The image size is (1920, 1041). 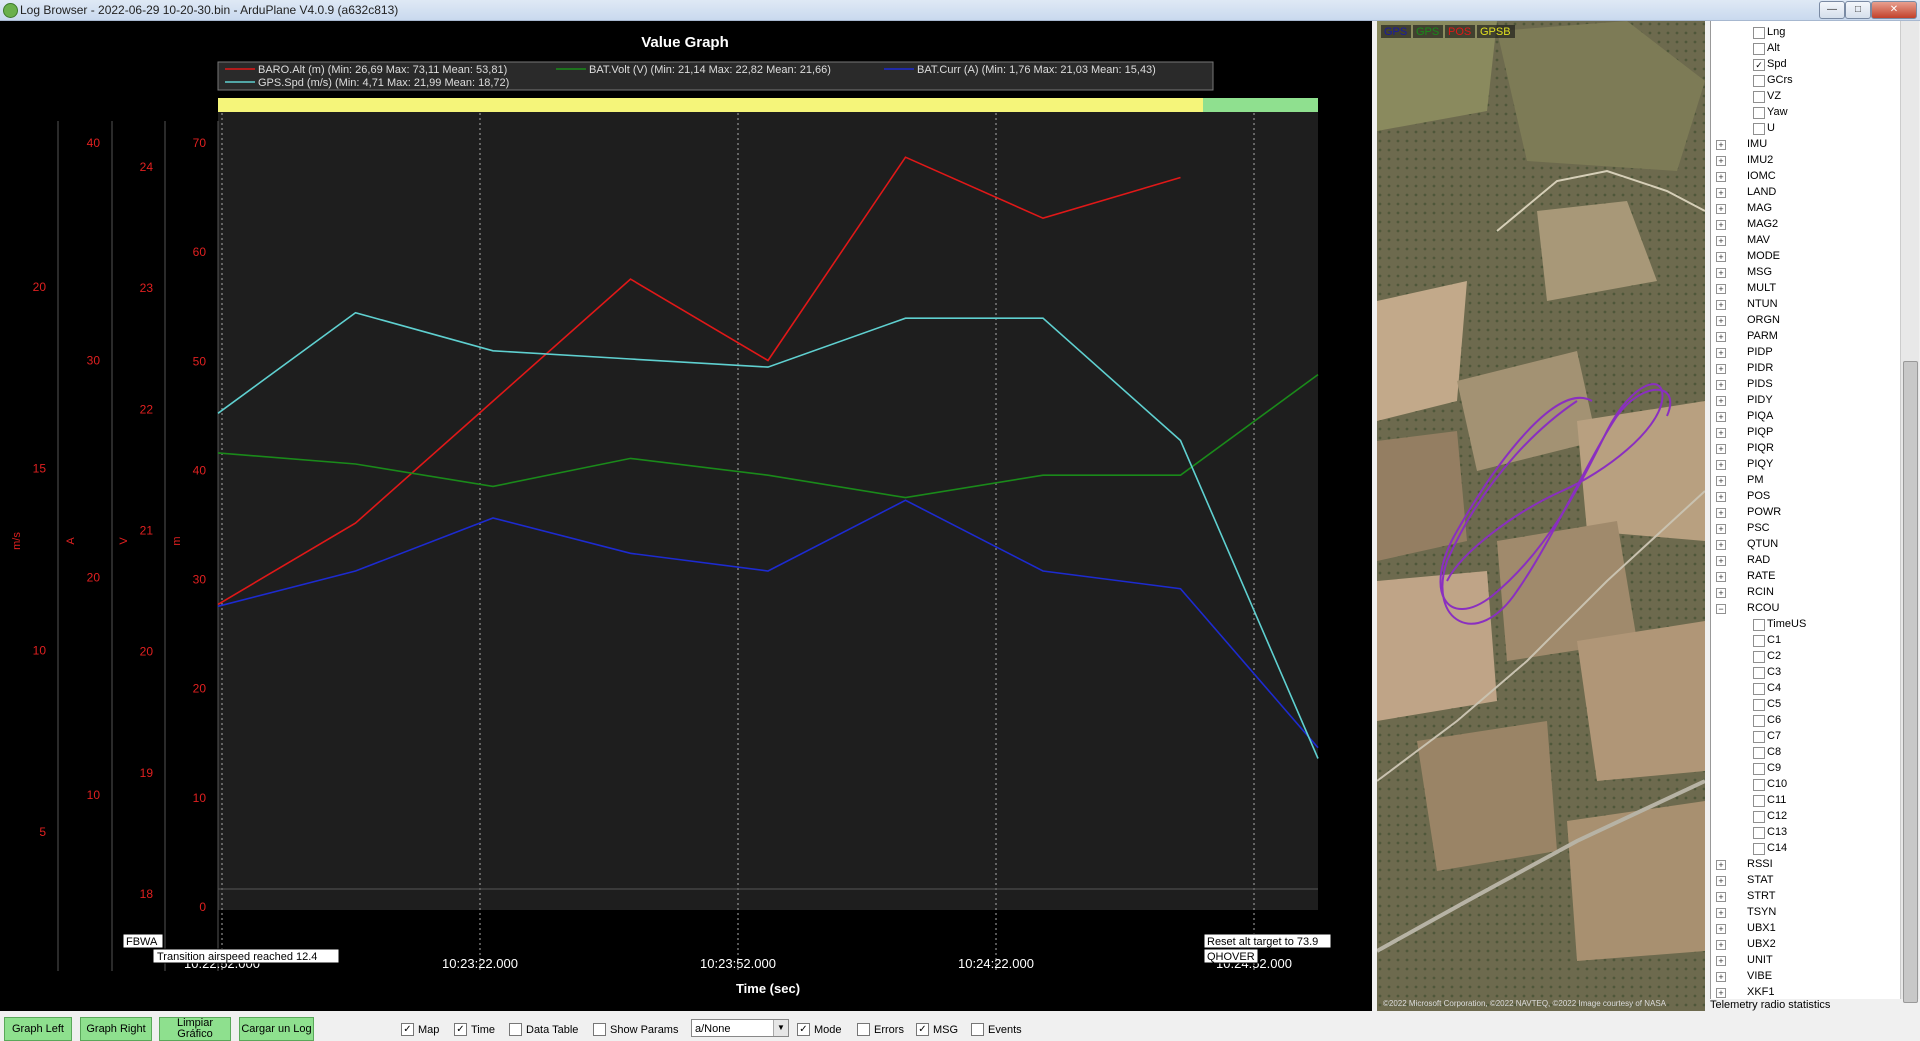 What do you see at coordinates (276, 1029) in the screenshot?
I see `load-log-button: Cargar un Log` at bounding box center [276, 1029].